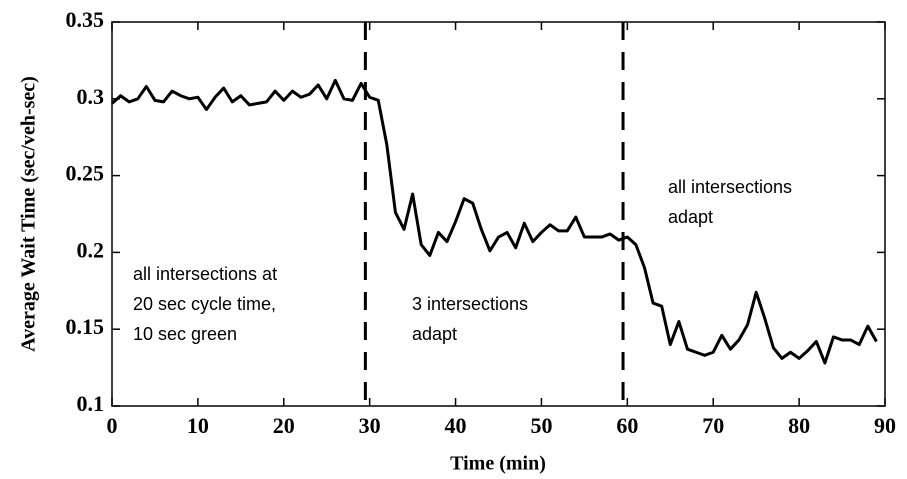 This screenshot has width=907, height=479. What do you see at coordinates (627, 425) in the screenshot?
I see `x-tick-label: 60` at bounding box center [627, 425].